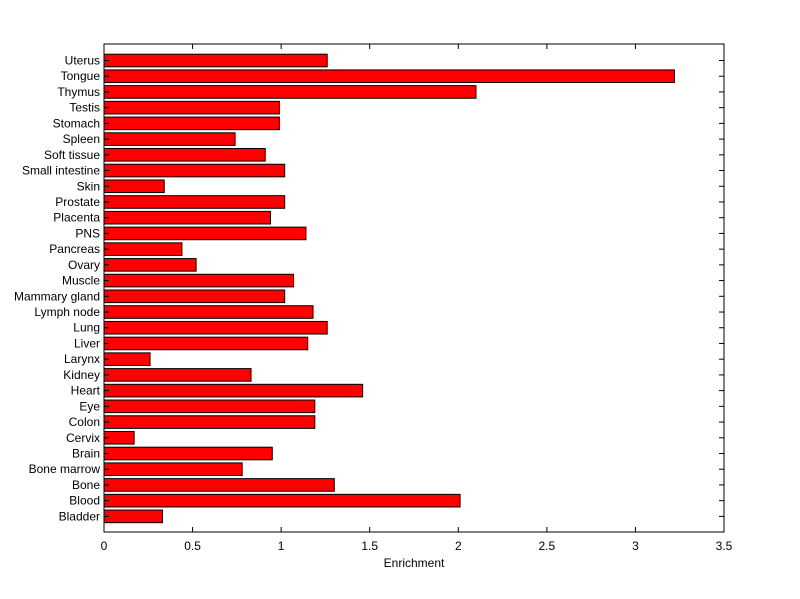 This screenshot has width=800, height=599. I want to click on y-tick-label: Skin, so click(88, 186).